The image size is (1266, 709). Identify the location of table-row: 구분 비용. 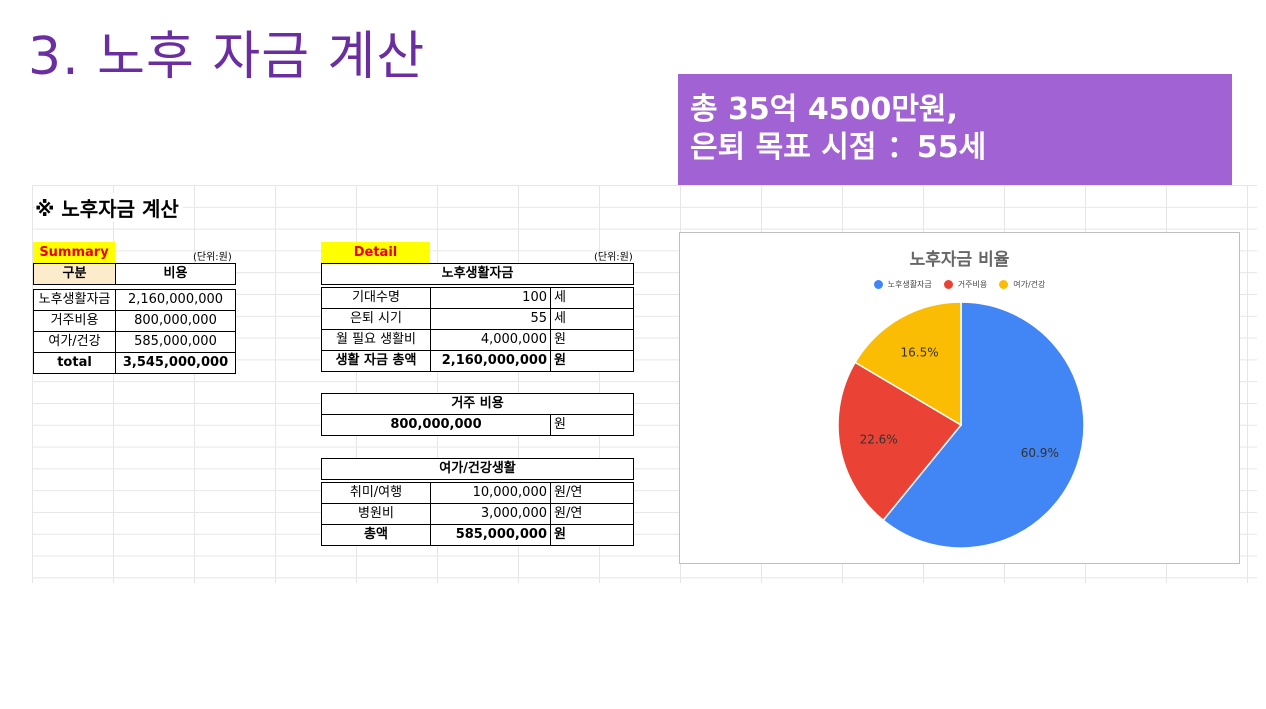
(134, 274).